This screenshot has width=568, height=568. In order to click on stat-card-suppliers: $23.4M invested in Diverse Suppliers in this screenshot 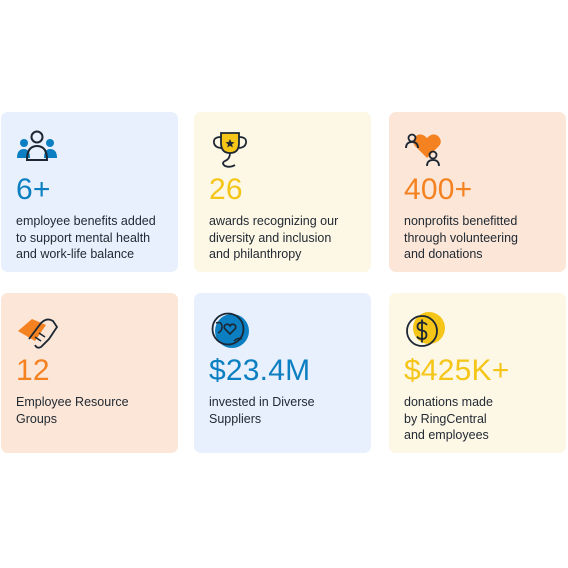, I will do `click(282, 373)`.